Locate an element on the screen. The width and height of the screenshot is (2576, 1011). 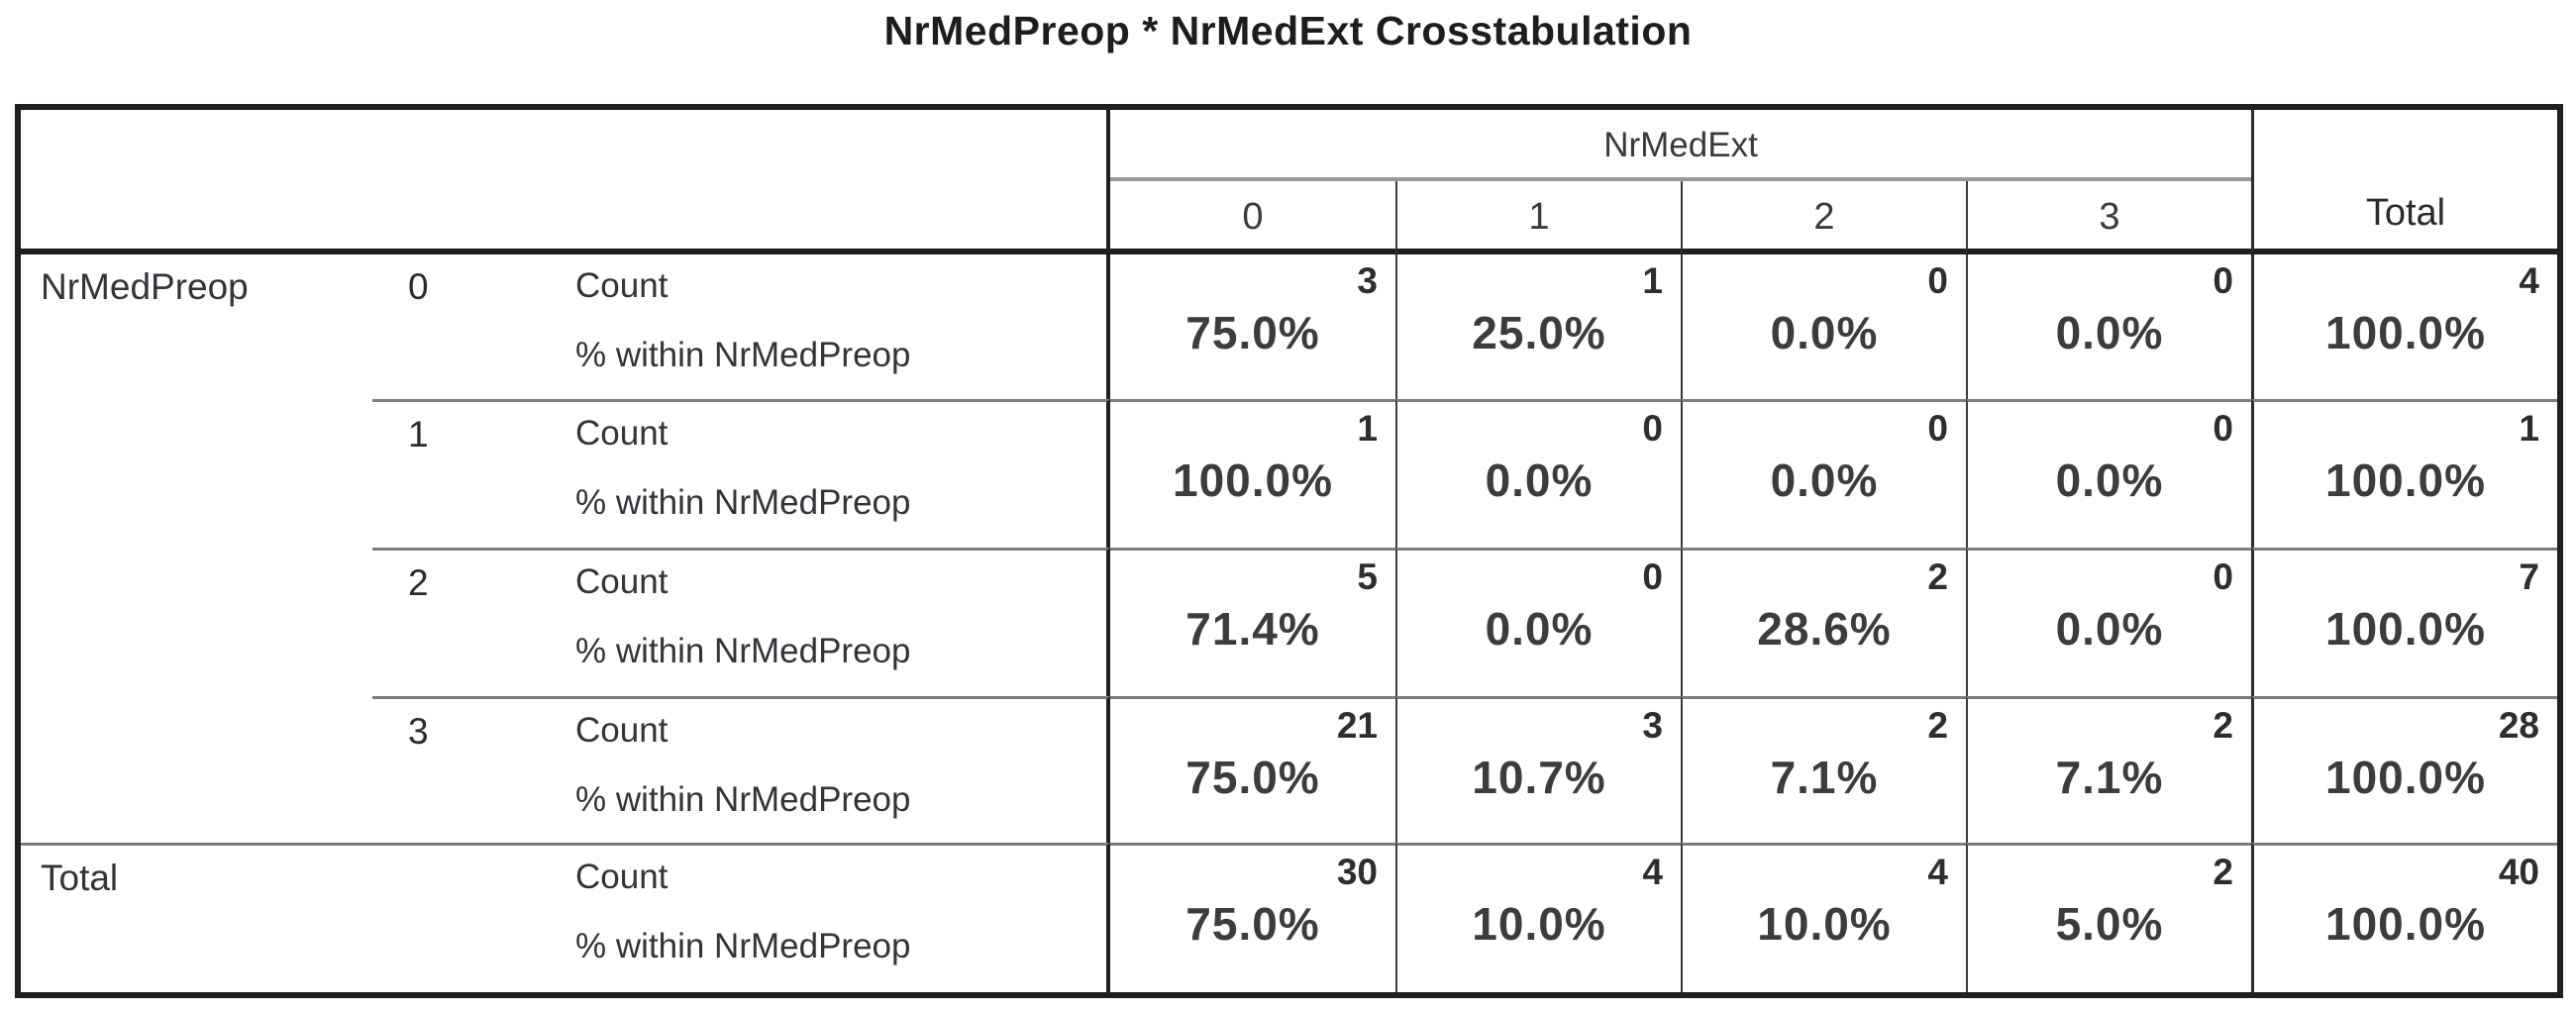
percent-value: 5.0% is located at coordinates (2109, 924).